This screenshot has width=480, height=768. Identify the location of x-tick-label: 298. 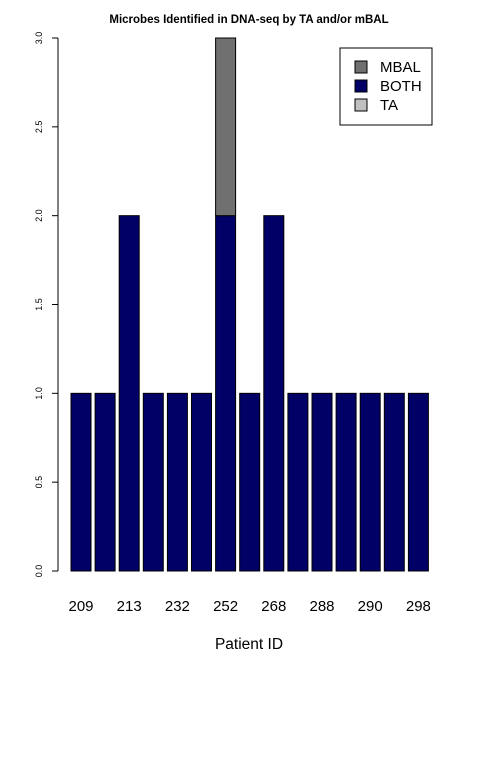
(418, 606).